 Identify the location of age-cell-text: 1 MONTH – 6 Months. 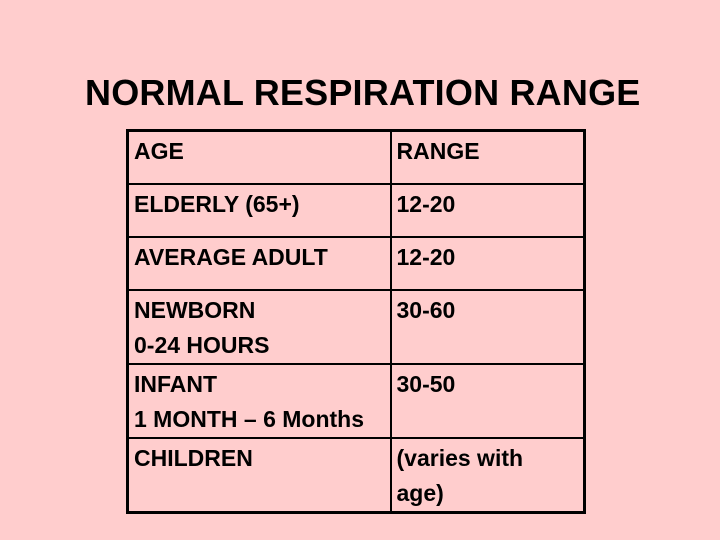
(249, 418).